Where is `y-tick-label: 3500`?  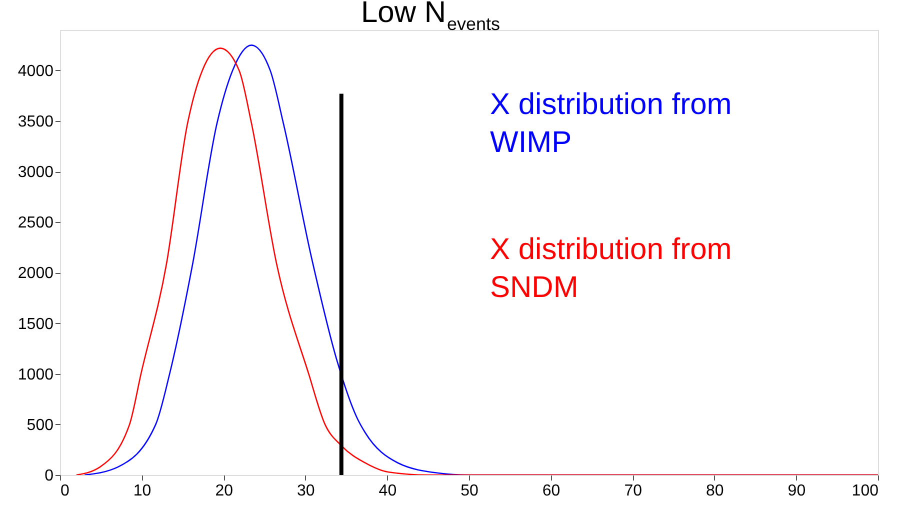 y-tick-label: 3500 is located at coordinates (36, 122).